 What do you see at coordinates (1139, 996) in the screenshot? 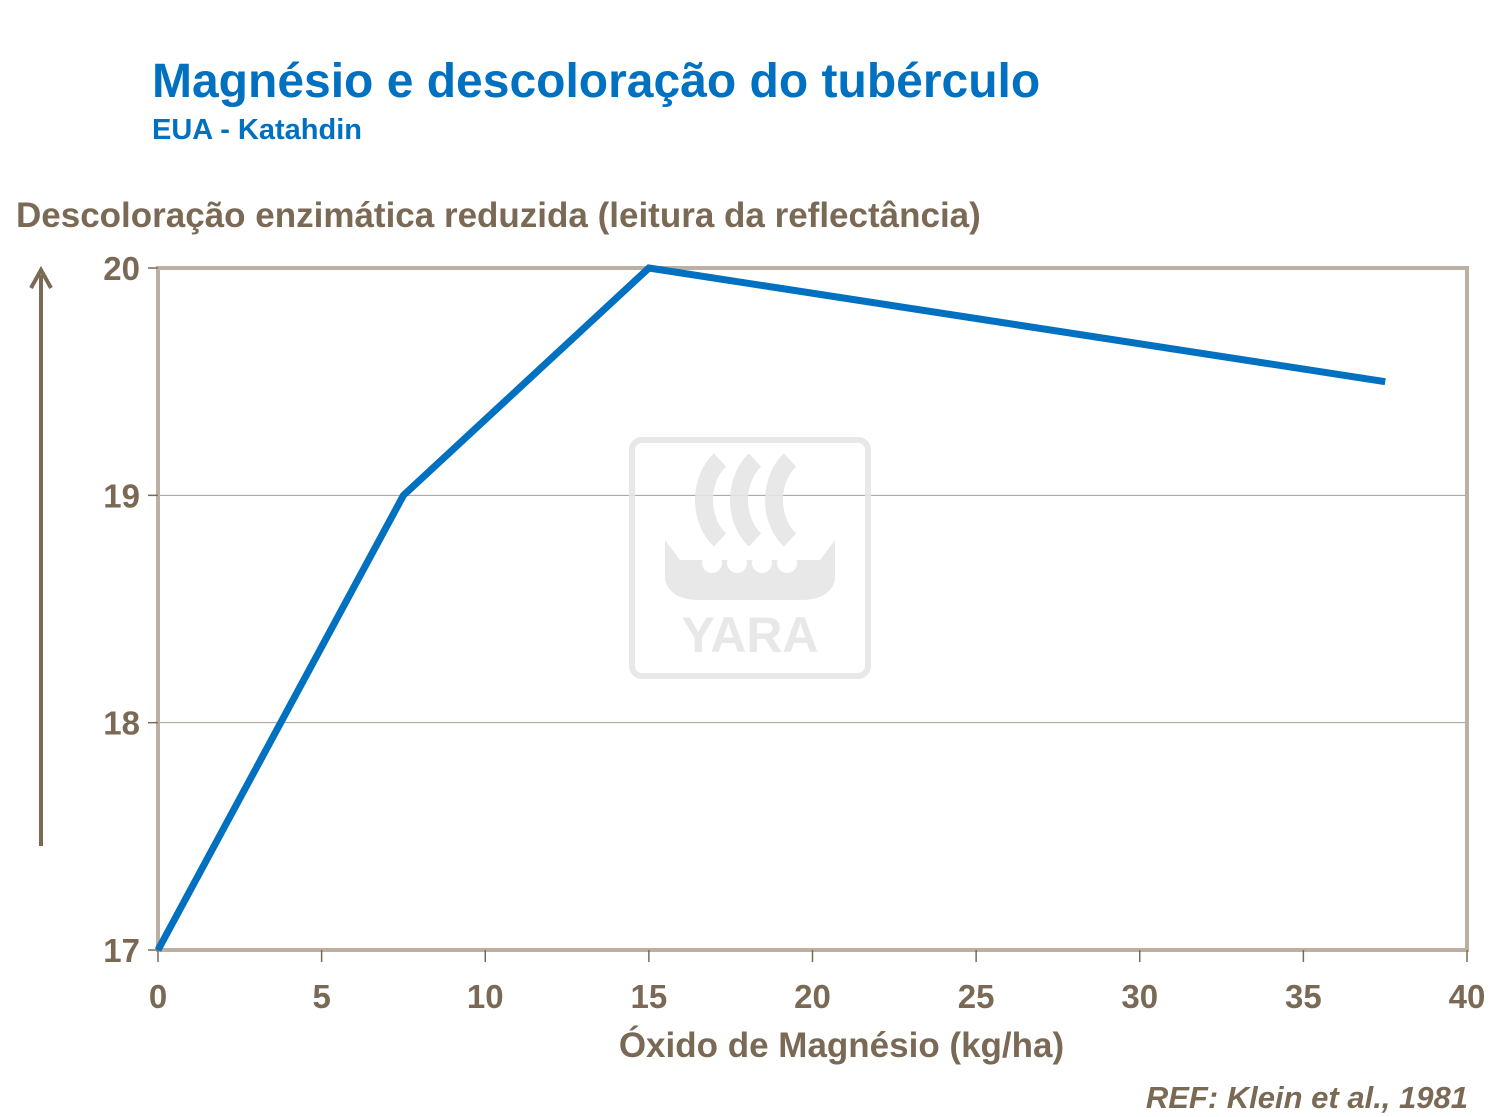
I see `x-tick-label: 30` at bounding box center [1139, 996].